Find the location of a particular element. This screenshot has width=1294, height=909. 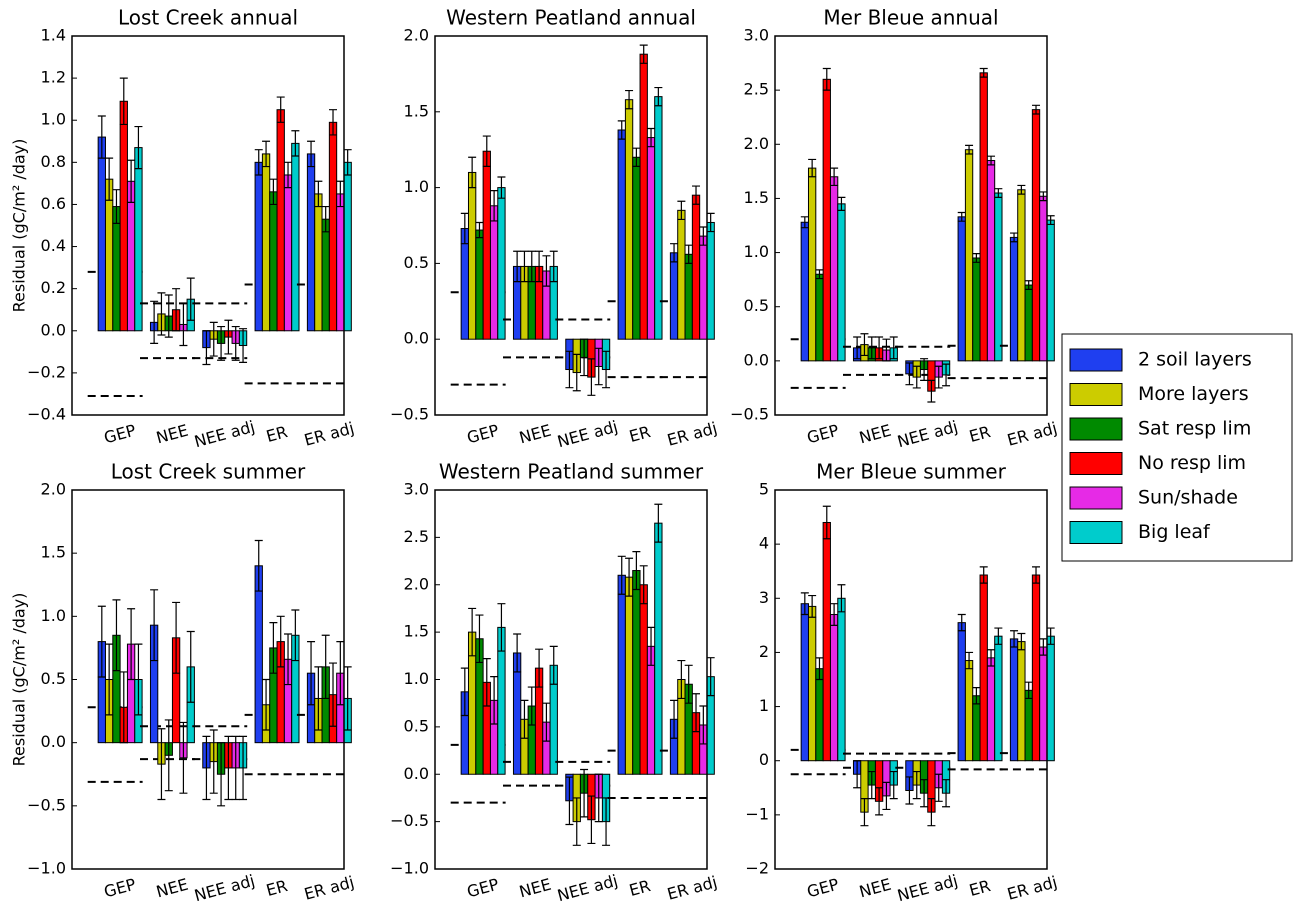

y-tick-label: −2 is located at coordinates (757, 868).